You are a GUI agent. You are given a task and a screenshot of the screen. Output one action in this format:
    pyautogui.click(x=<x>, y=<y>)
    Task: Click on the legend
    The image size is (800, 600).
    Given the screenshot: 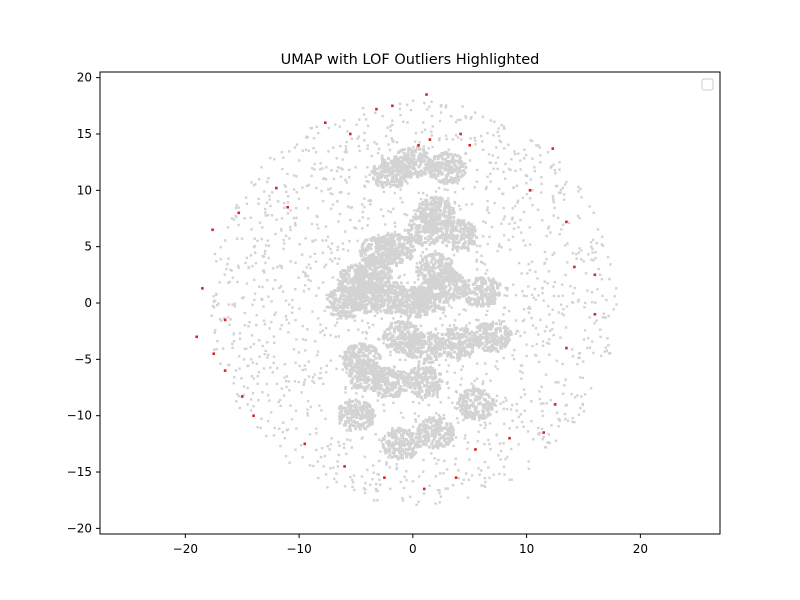 What is the action you would take?
    pyautogui.click(x=707, y=84)
    